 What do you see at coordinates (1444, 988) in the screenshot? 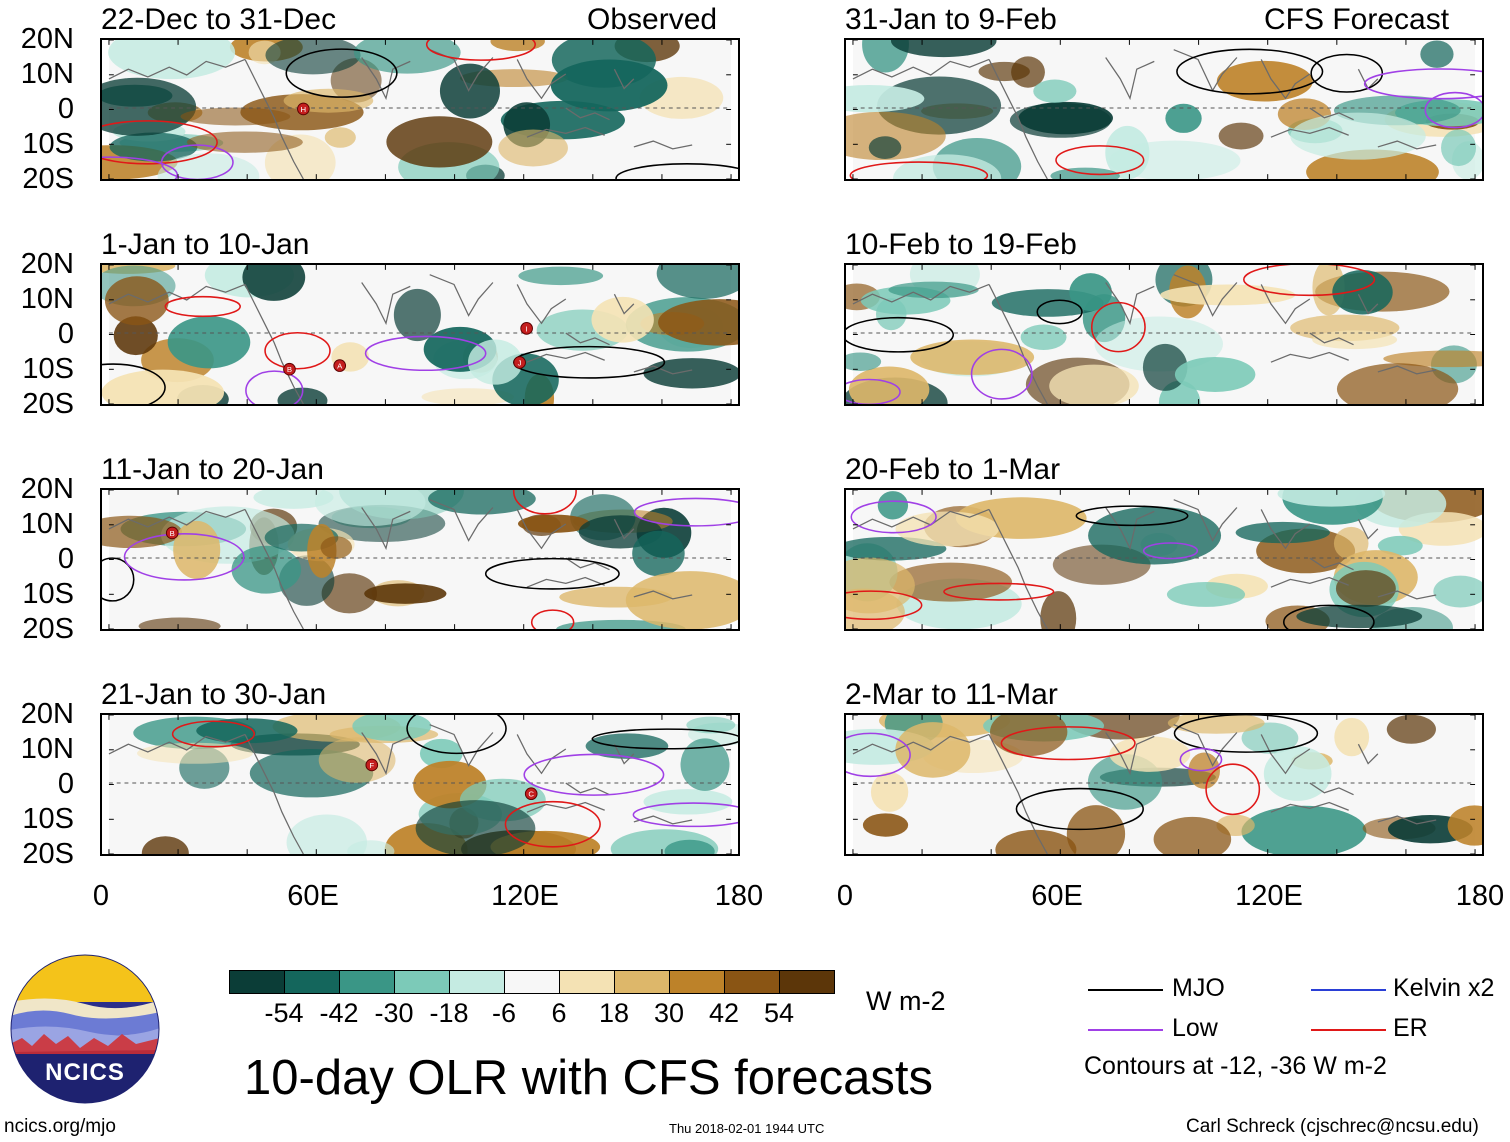
I see `legend-label-kelvin: Kelvin x2` at bounding box center [1444, 988].